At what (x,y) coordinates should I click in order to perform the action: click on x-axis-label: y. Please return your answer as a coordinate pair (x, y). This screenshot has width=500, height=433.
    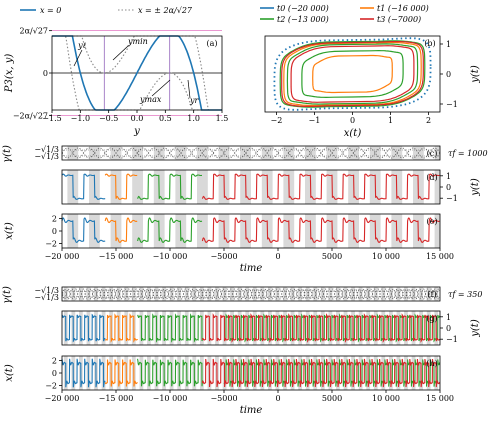
    Looking at the image, I should click on (136, 131).